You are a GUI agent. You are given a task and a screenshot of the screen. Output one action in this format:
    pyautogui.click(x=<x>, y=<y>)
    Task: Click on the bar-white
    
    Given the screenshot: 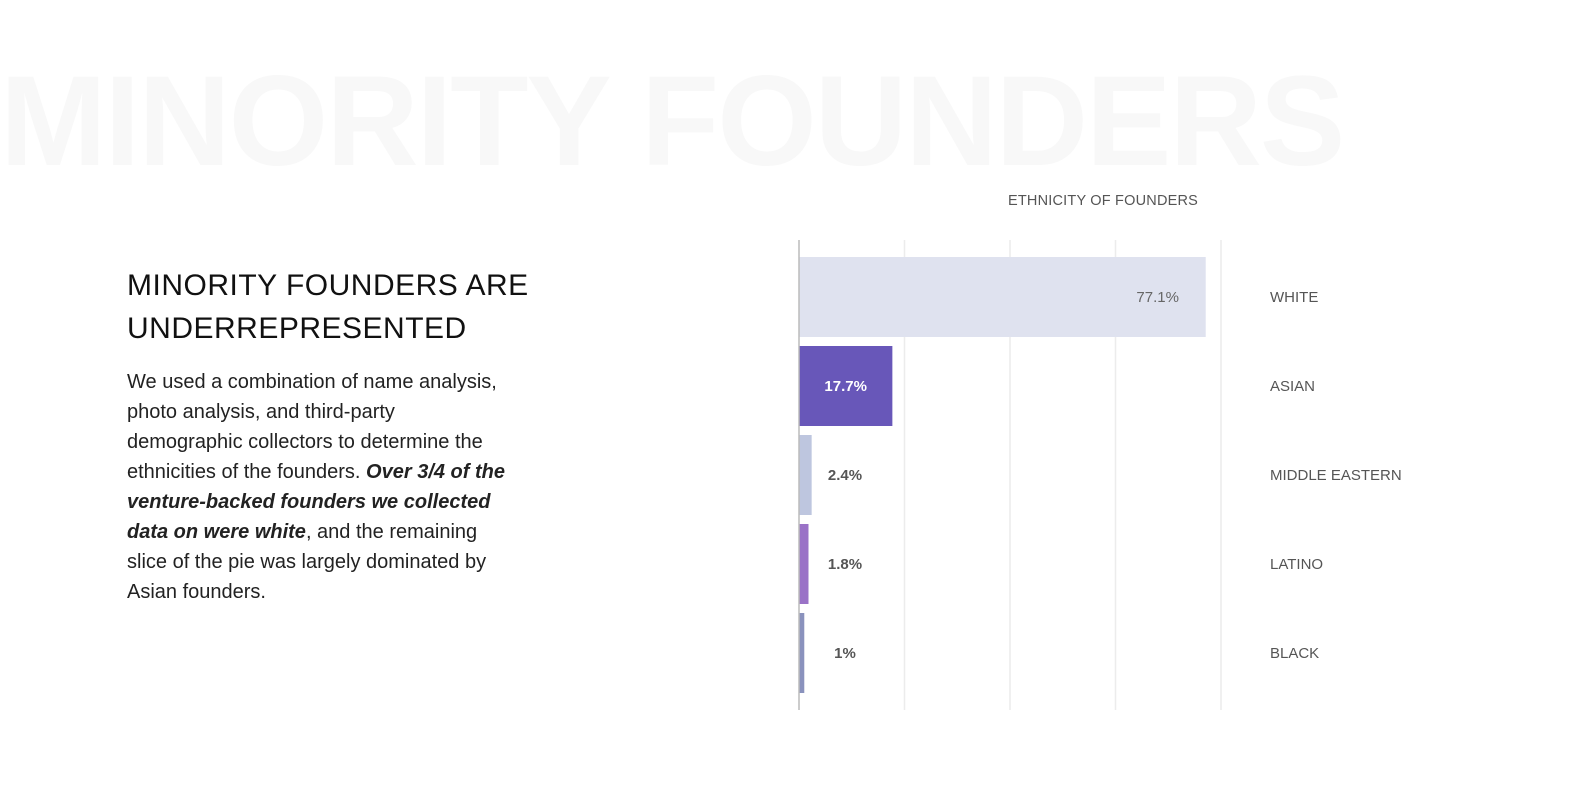 What is the action you would take?
    pyautogui.click(x=1002, y=297)
    